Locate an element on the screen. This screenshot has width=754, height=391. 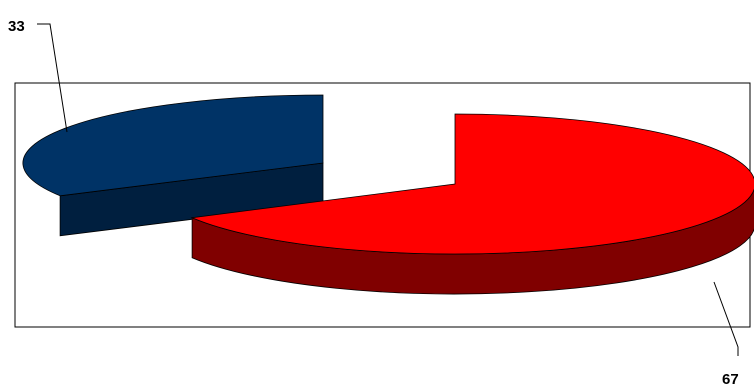
data-label-33: 33 is located at coordinates (16, 26).